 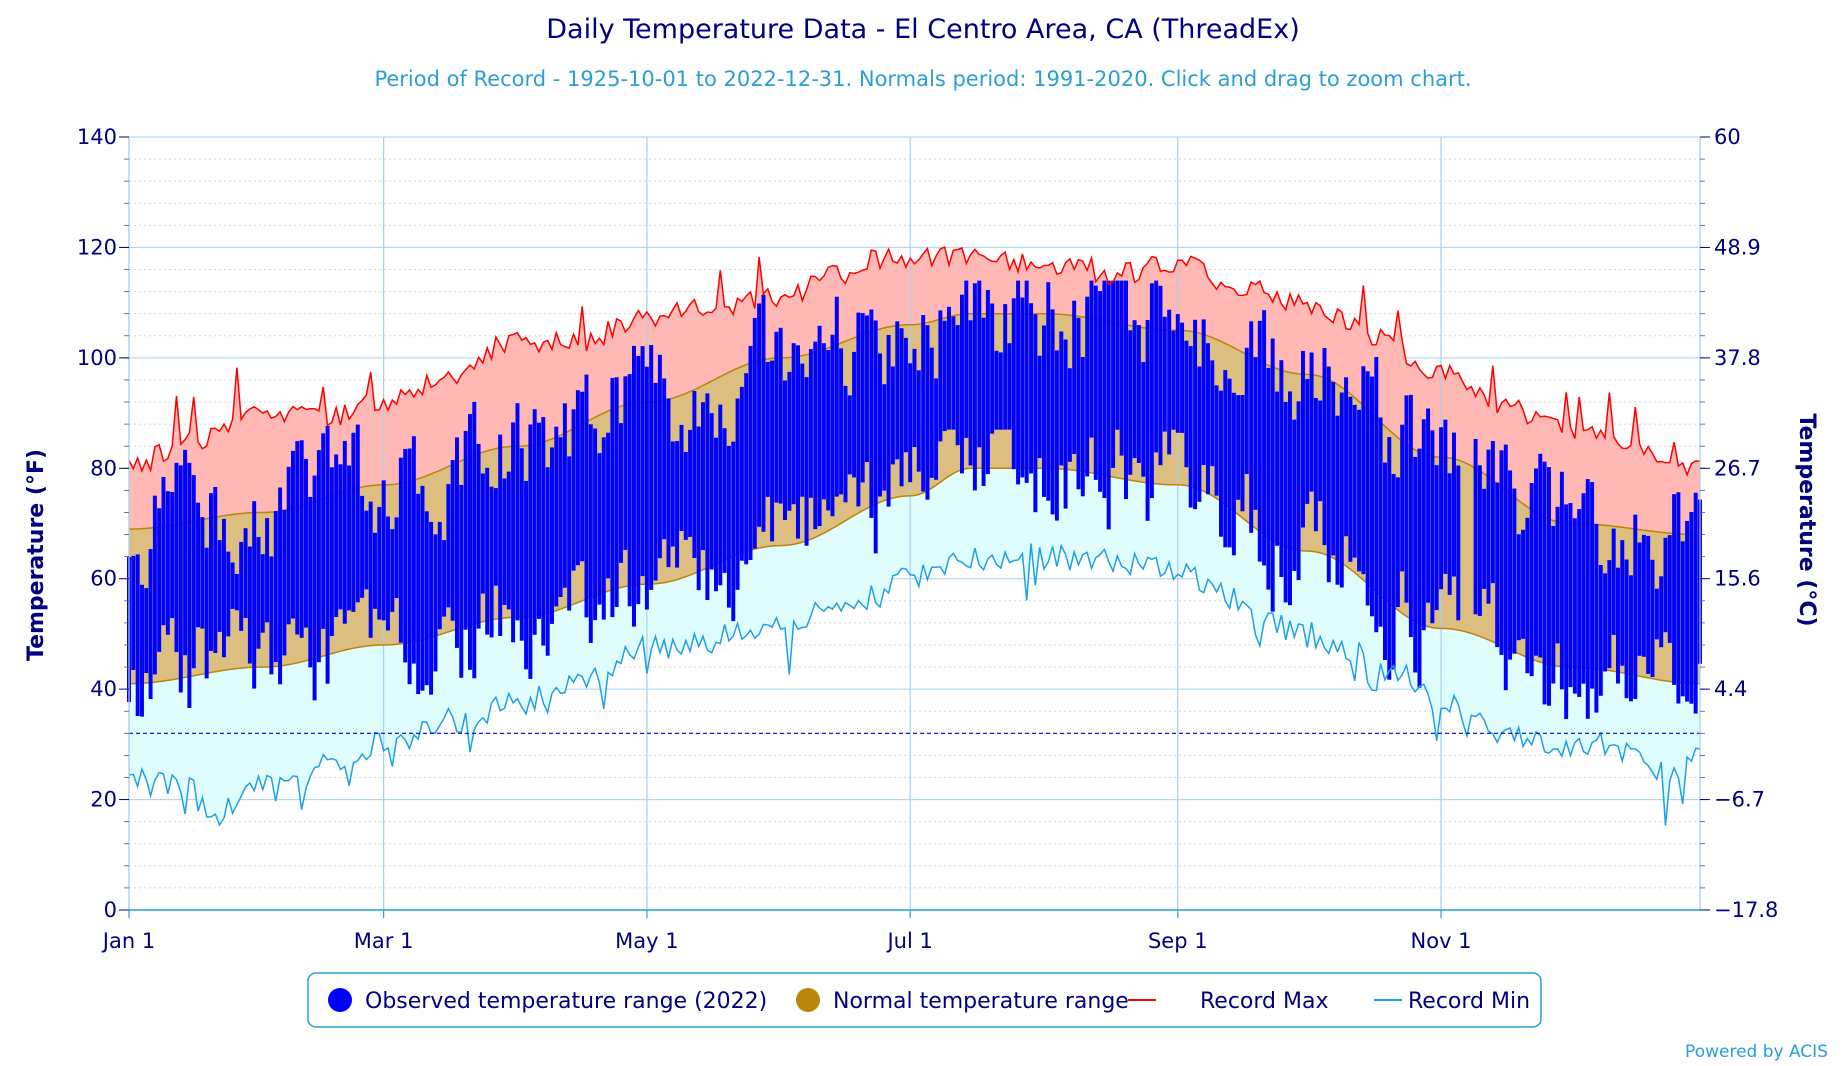 I want to click on legend-box, so click(x=924, y=1000).